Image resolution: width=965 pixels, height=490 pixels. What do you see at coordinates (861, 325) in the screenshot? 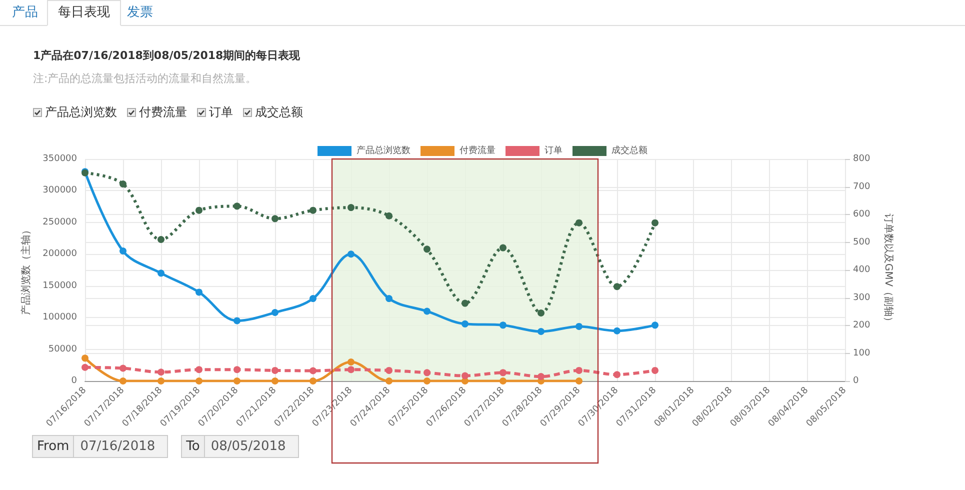
I see `y2-tick-label: 200` at bounding box center [861, 325].